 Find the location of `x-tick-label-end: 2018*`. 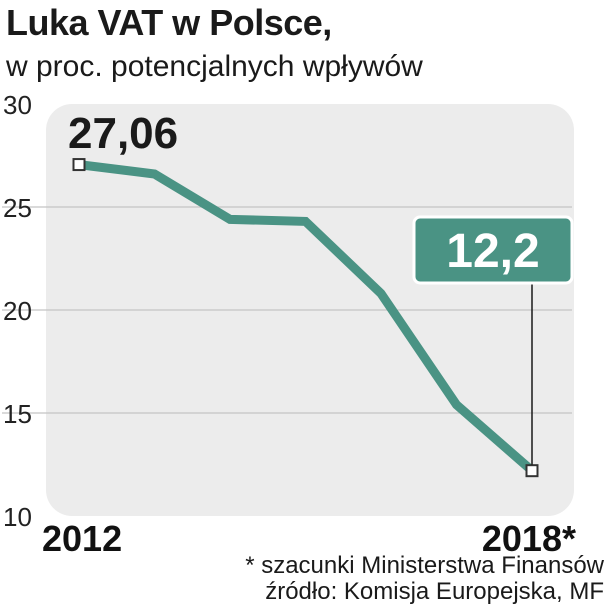

x-tick-label-end: 2018* is located at coordinates (529, 538).